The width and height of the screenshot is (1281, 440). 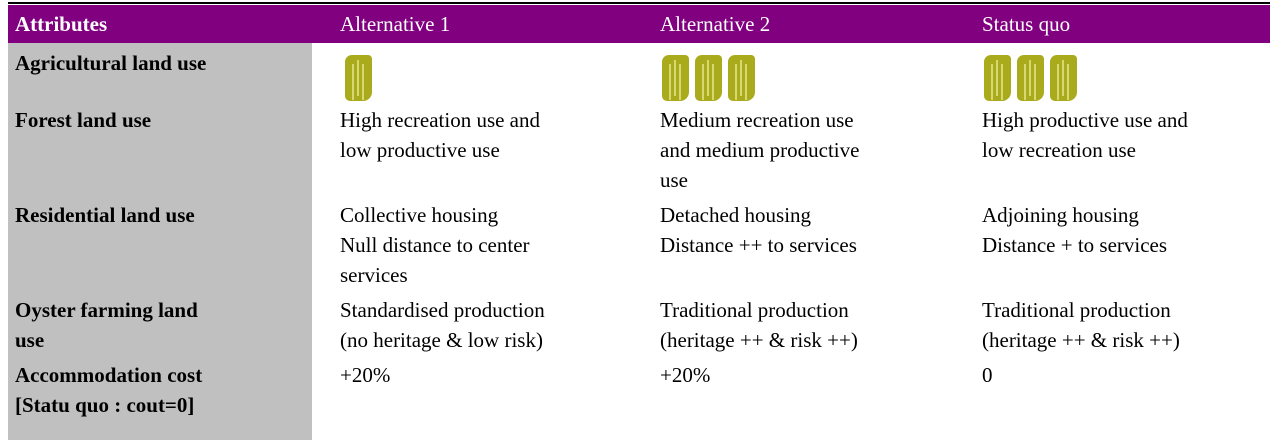 What do you see at coordinates (760, 150) in the screenshot?
I see `cell-text: and medium productive` at bounding box center [760, 150].